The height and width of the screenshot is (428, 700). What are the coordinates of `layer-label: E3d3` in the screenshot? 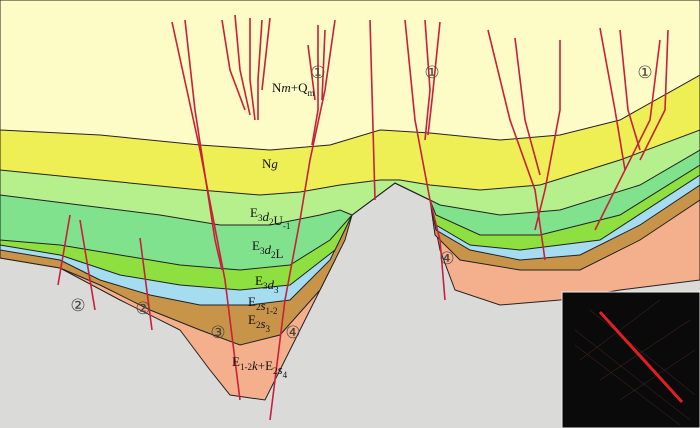 It's located at (267, 284).